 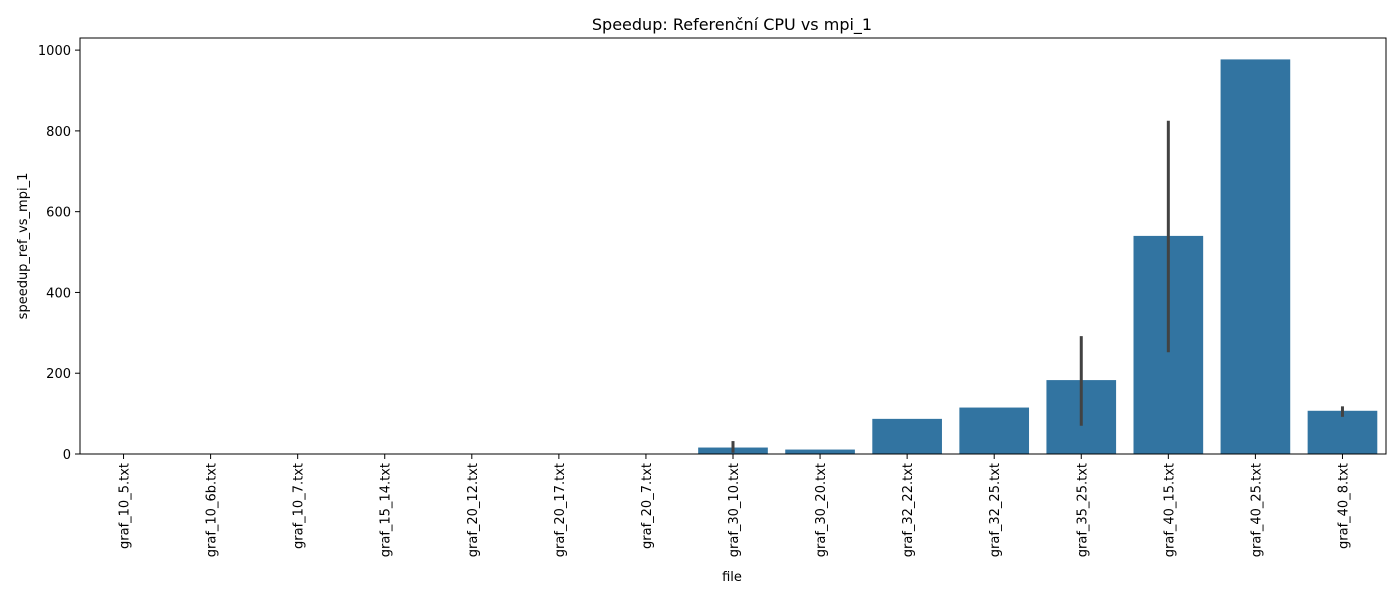 What do you see at coordinates (58, 374) in the screenshot?
I see `y-tick-label: 200` at bounding box center [58, 374].